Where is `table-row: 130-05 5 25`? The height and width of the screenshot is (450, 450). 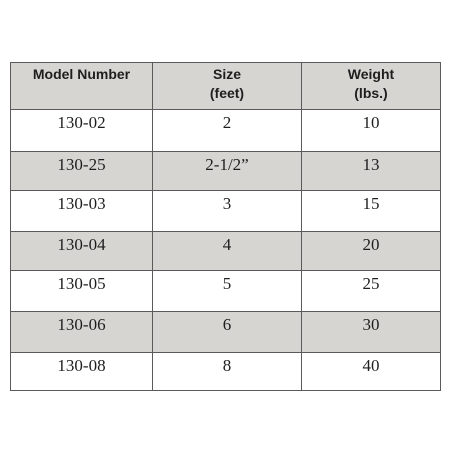
table-row: 130-05 5 25 is located at coordinates (225, 291).